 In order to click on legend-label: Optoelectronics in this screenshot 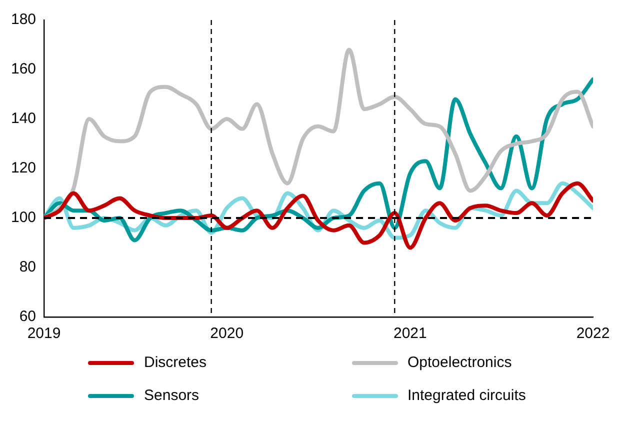, I will do `click(460, 362)`.